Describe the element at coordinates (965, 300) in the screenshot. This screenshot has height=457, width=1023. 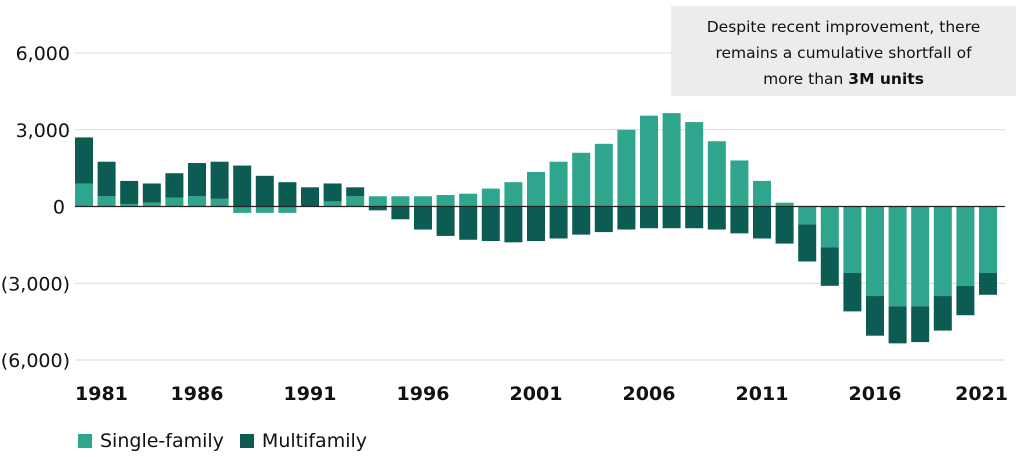
I see `bar-multifamily-2020` at that location.